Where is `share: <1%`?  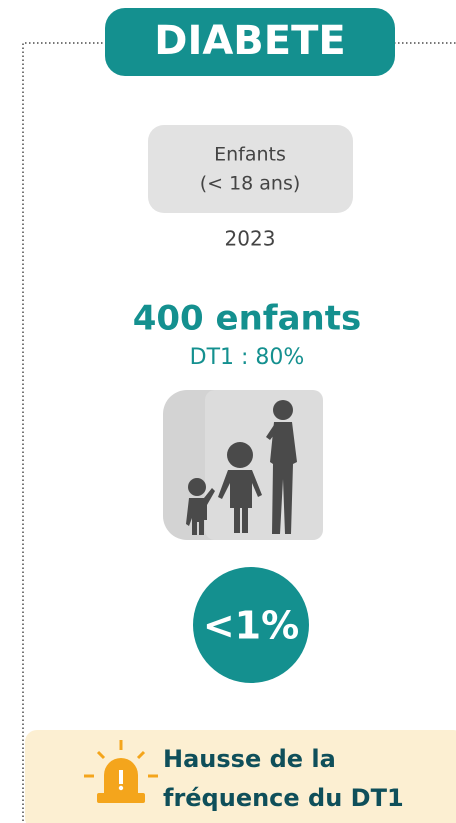 share: <1% is located at coordinates (251, 626).